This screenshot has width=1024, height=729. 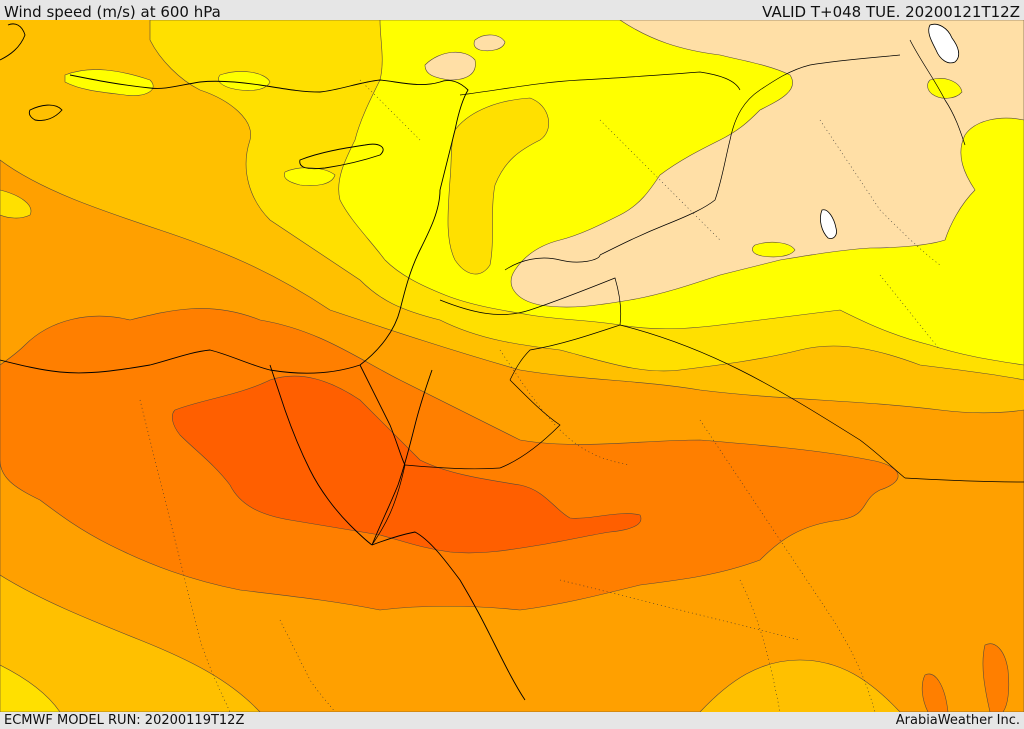 I want to click on lake-van, so click(x=944, y=43).